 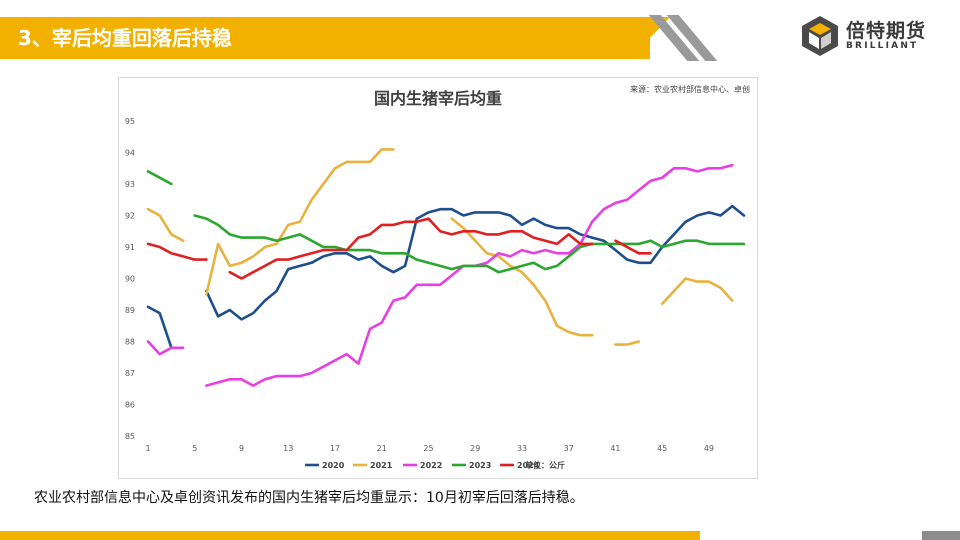 What do you see at coordinates (130, 184) in the screenshot?
I see `y-tick-label: 93` at bounding box center [130, 184].